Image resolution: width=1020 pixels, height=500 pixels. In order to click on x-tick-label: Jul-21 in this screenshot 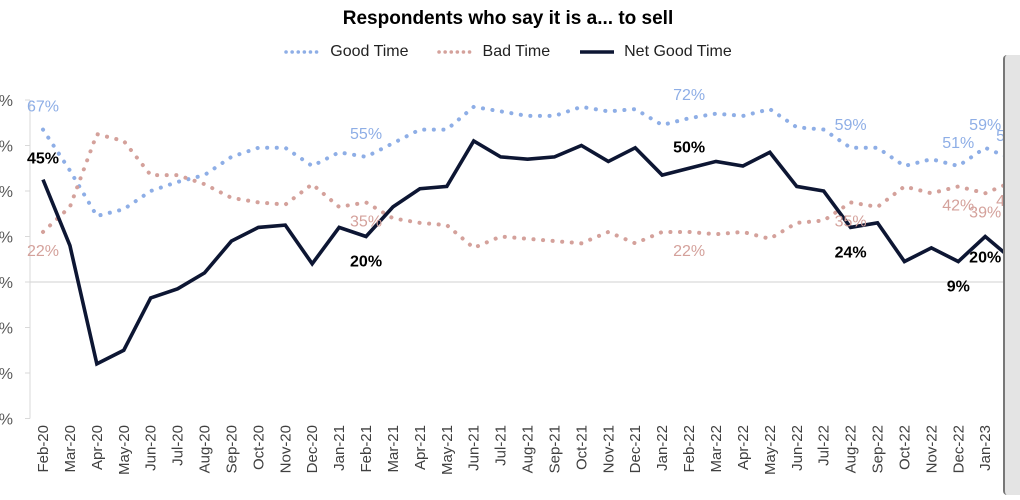, I will do `click(501, 445)`.